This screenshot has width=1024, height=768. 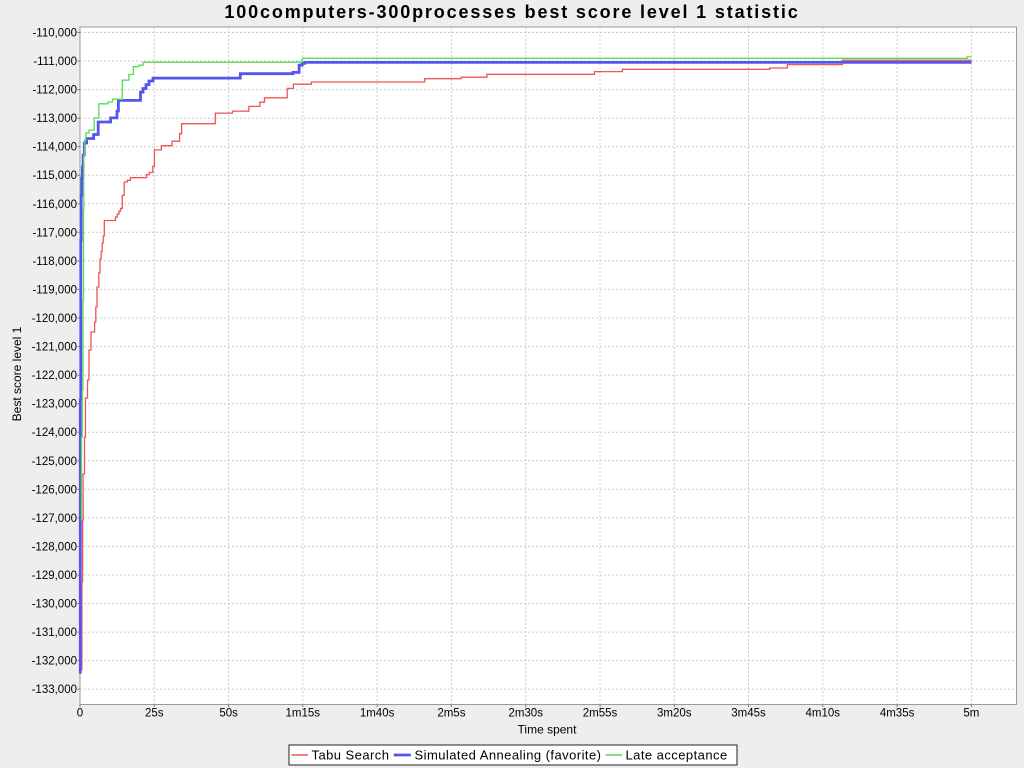 What do you see at coordinates (971, 714) in the screenshot?
I see `svg-text: 5m` at bounding box center [971, 714].